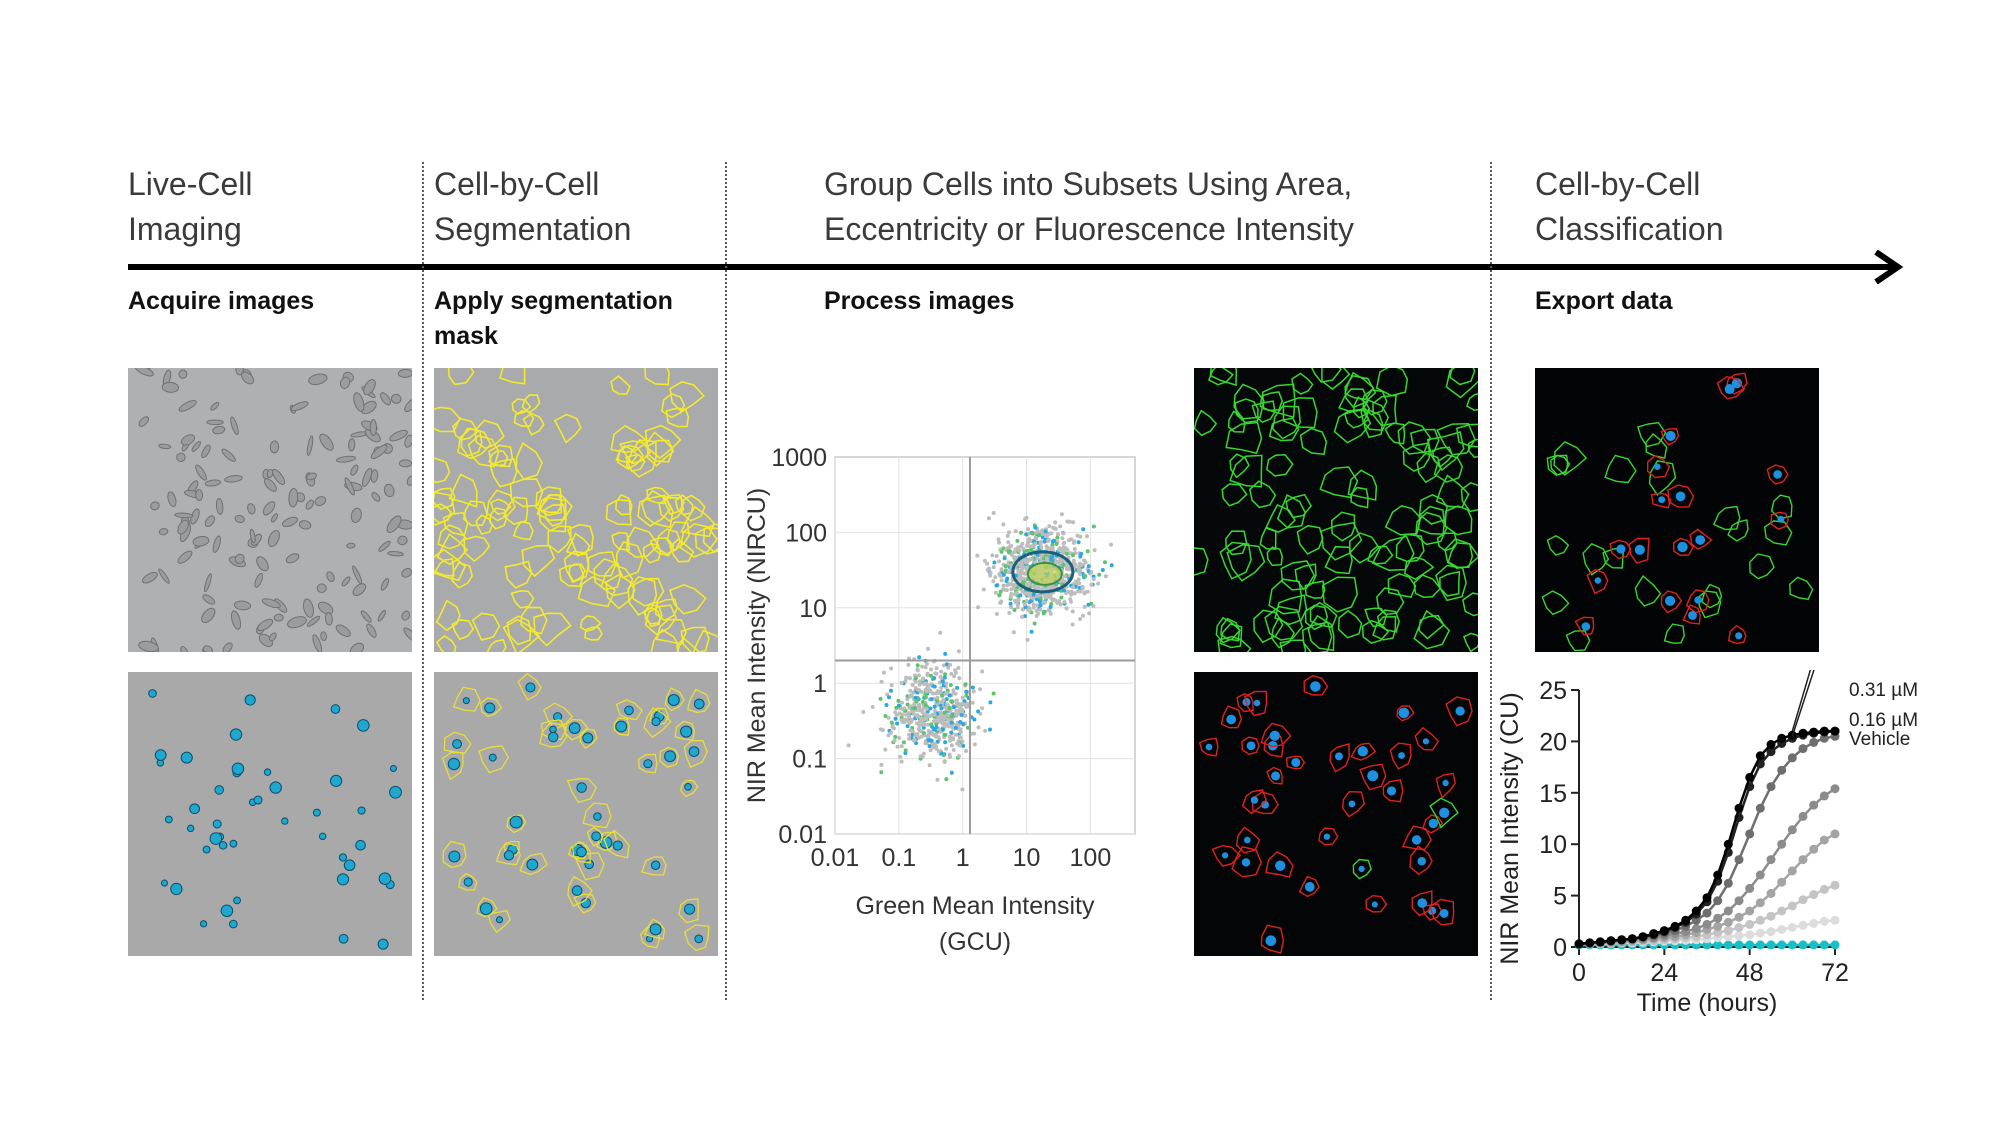 The width and height of the screenshot is (2000, 1143). Describe the element at coordinates (1043, 572) in the screenshot. I see `density-contour` at that location.